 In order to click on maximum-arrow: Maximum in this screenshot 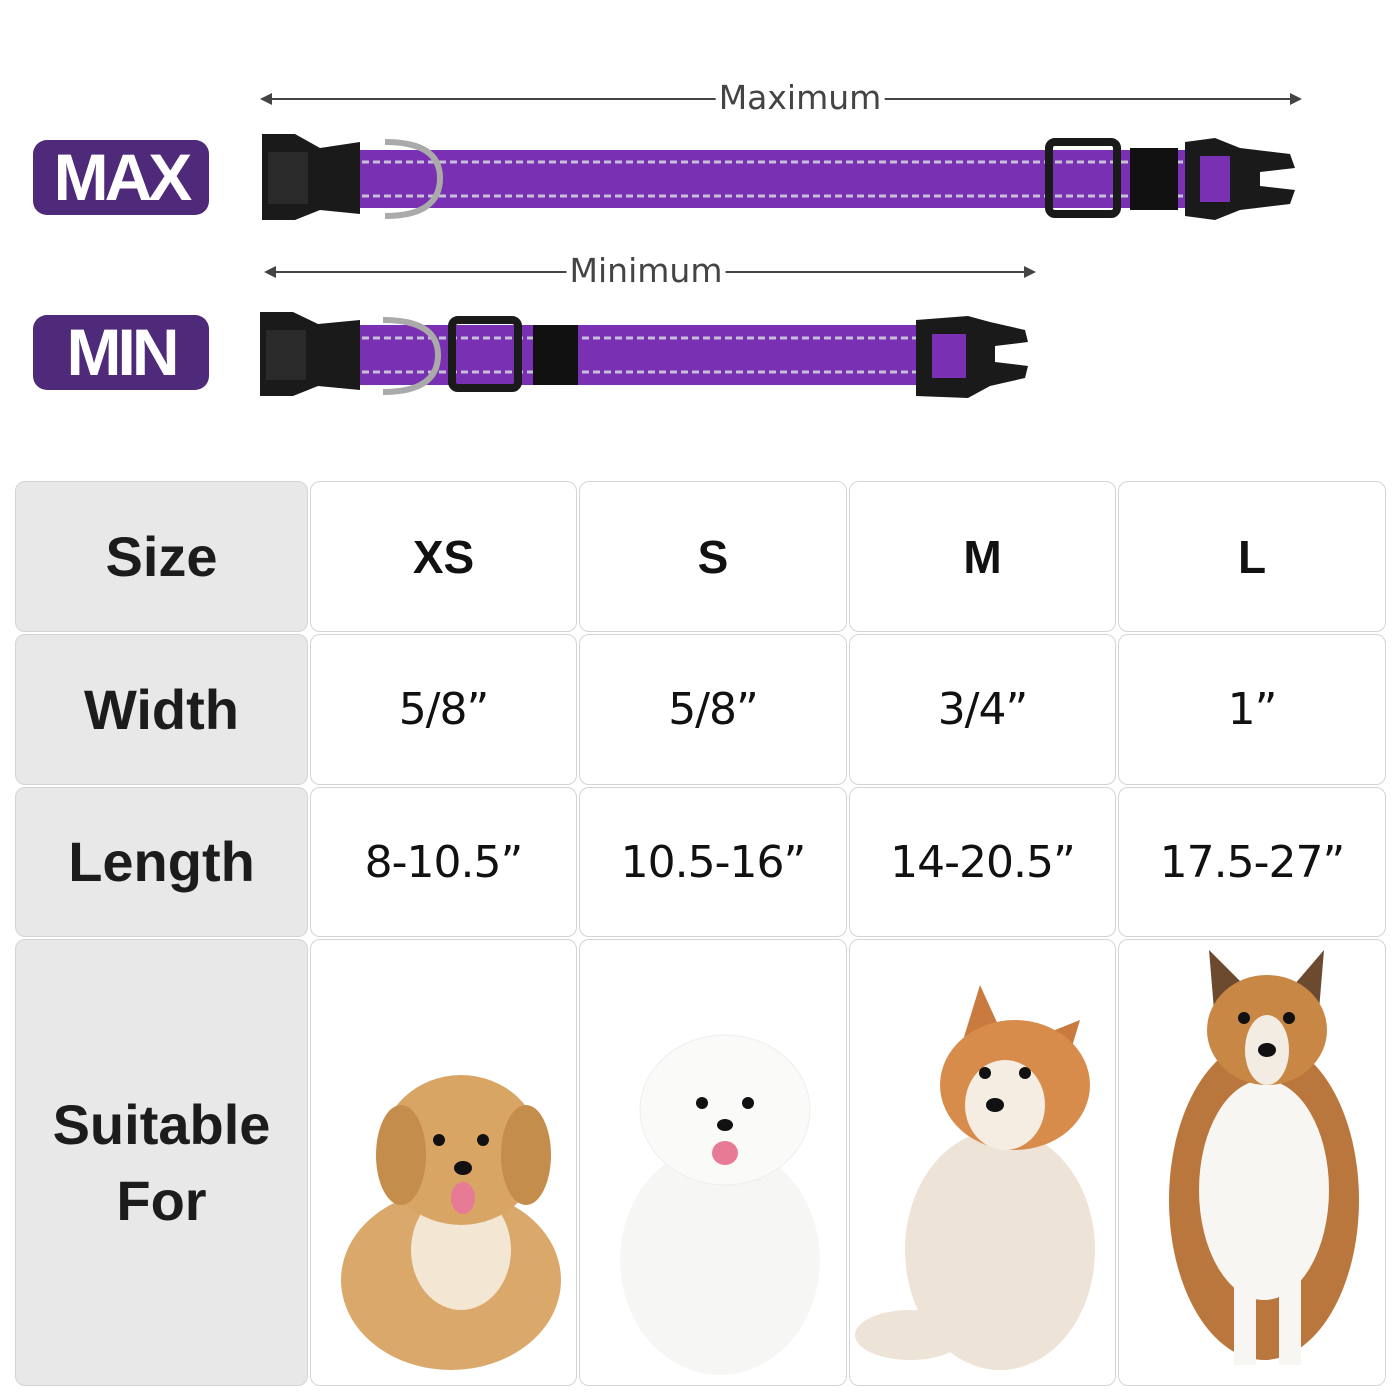, I will do `click(781, 98)`.